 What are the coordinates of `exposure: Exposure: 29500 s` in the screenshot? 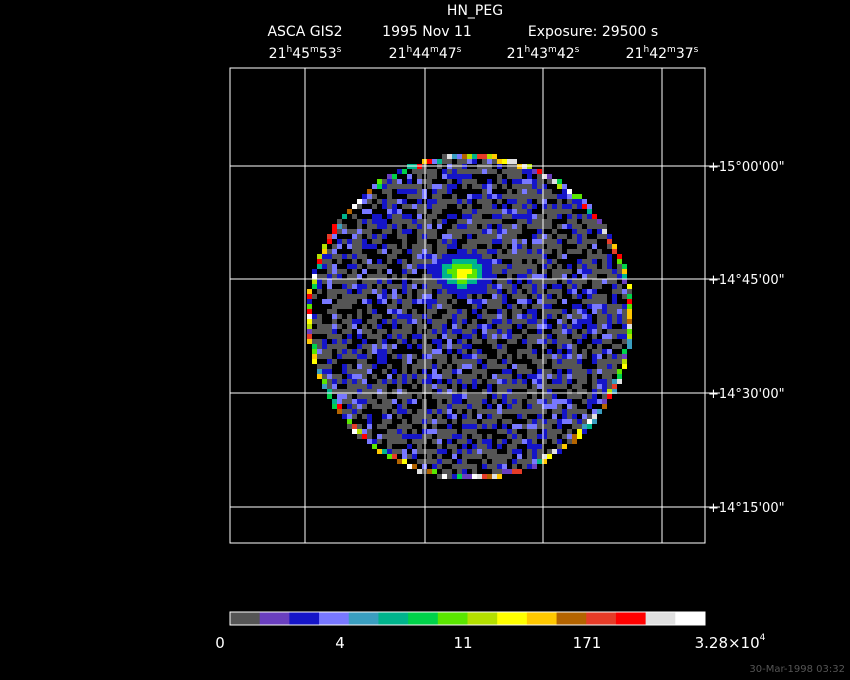 It's located at (593, 32).